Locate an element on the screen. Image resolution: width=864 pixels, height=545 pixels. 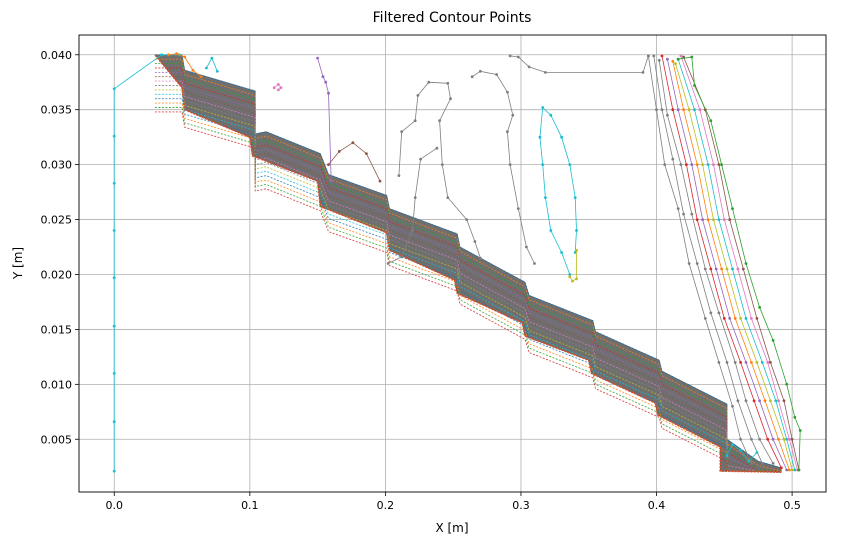
x-tick-label: 0.1 is located at coordinates (250, 505).